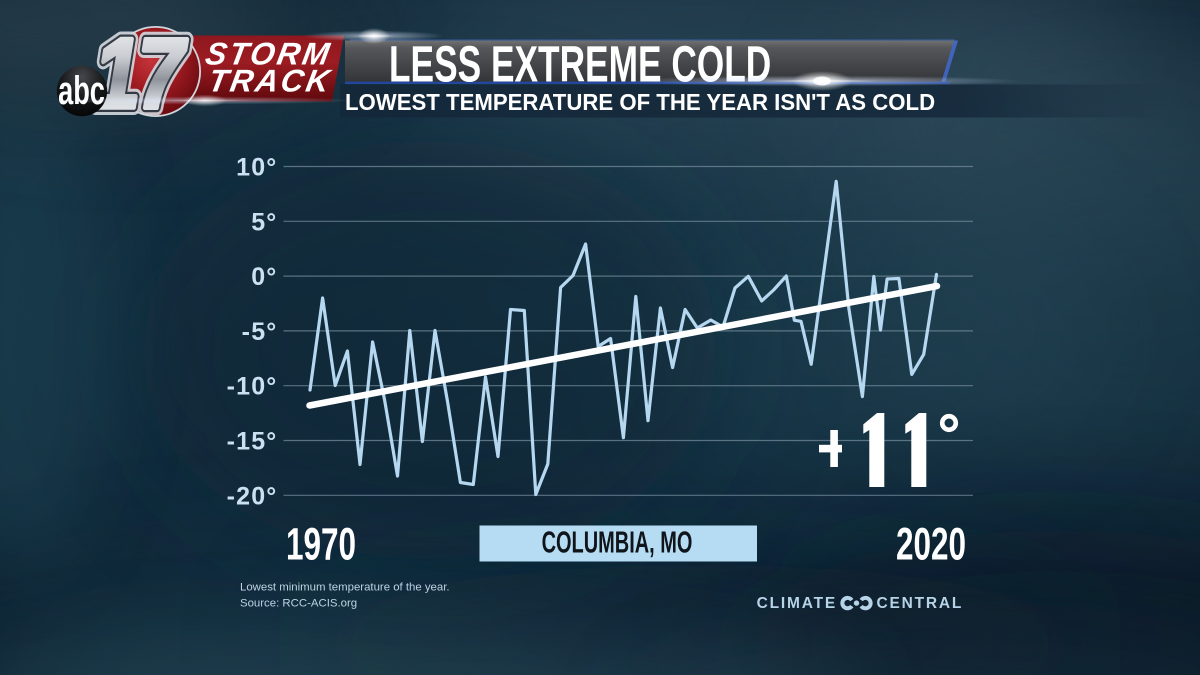 This screenshot has width=1200, height=675. What do you see at coordinates (797, 603) in the screenshot?
I see `svg-text: CLIMATE` at bounding box center [797, 603].